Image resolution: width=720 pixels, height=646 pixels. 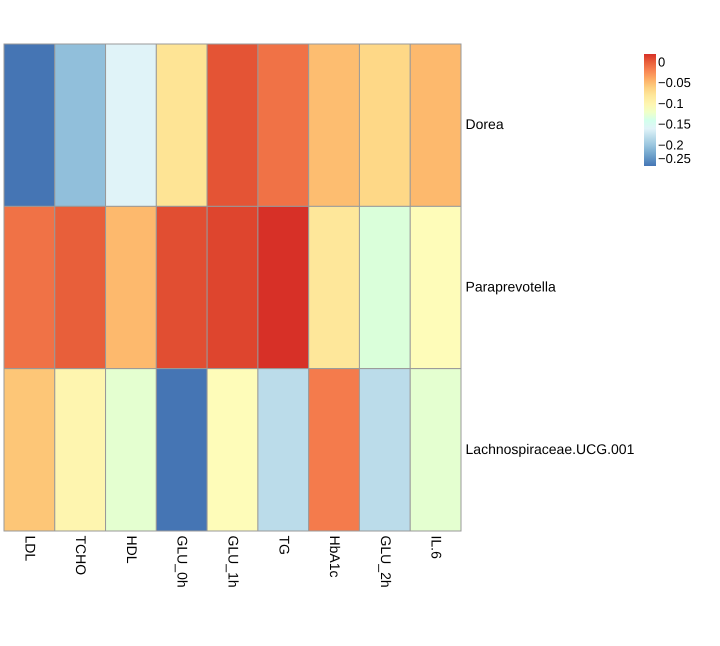 I want to click on color-bar-label: −0.2, so click(x=671, y=144).